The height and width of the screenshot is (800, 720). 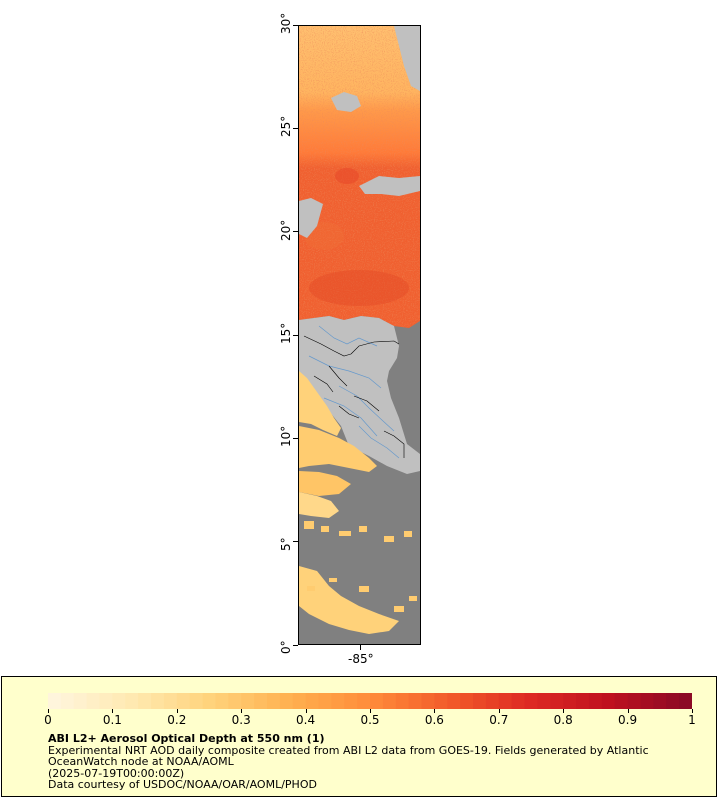 I want to click on colorbar-label: 0.3, so click(x=241, y=720).